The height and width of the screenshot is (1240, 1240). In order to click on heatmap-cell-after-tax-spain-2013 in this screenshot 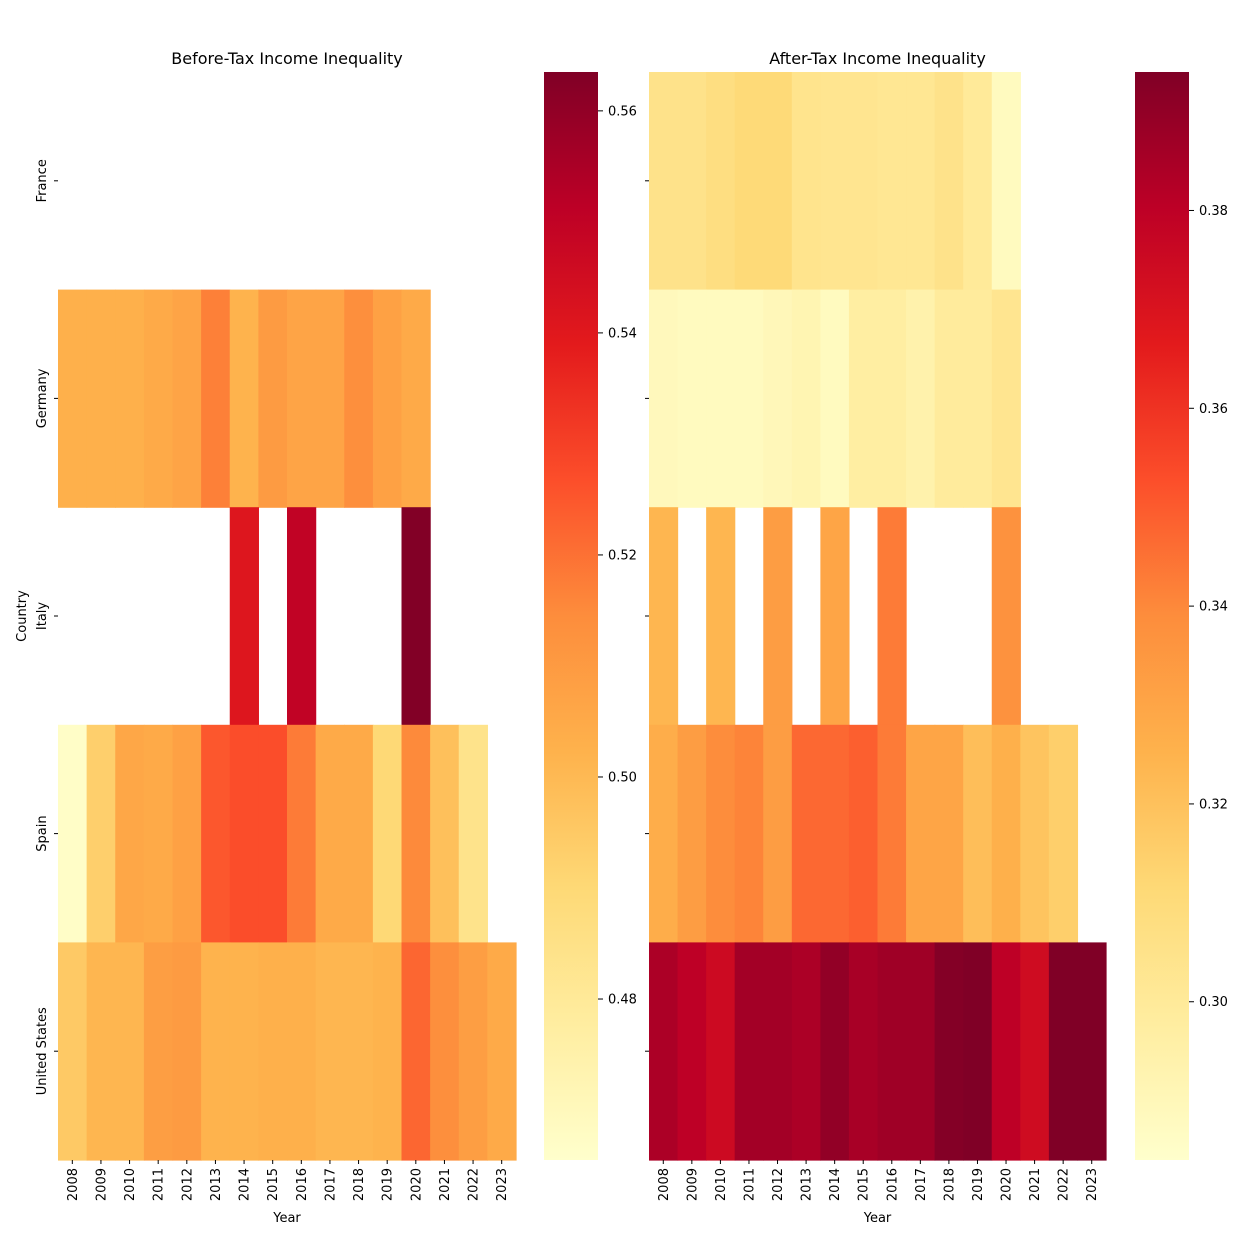, I will do `click(806, 833)`.